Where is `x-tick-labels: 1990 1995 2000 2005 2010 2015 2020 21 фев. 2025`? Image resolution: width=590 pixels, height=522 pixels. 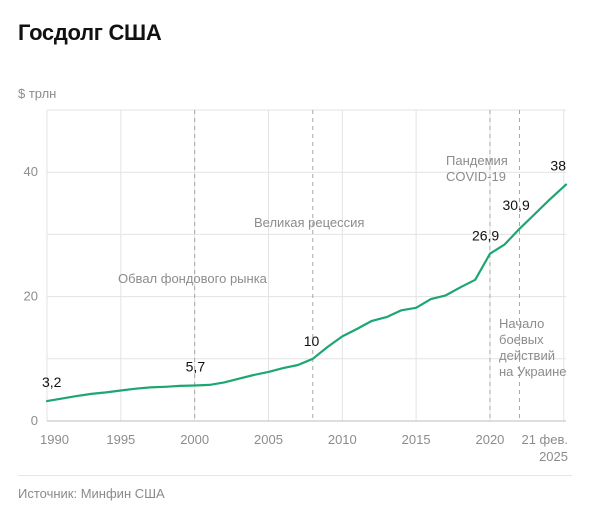 x-tick-labels: 1990 1995 2000 2005 2010 2015 2020 21 фев. 2025 is located at coordinates (304, 448).